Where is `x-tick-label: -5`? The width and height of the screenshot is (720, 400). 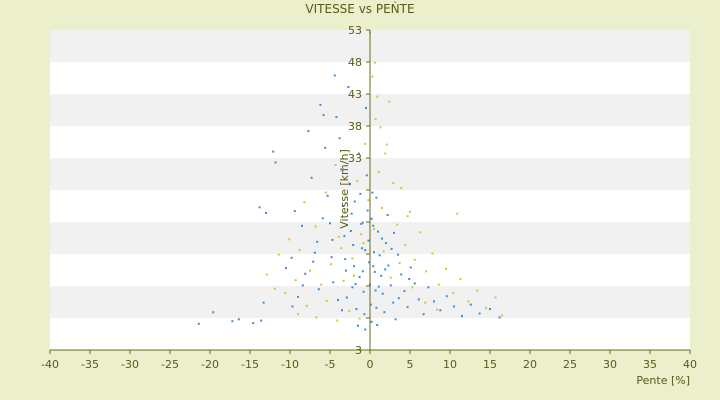
x-tick-label: -5 is located at coordinates (330, 364).